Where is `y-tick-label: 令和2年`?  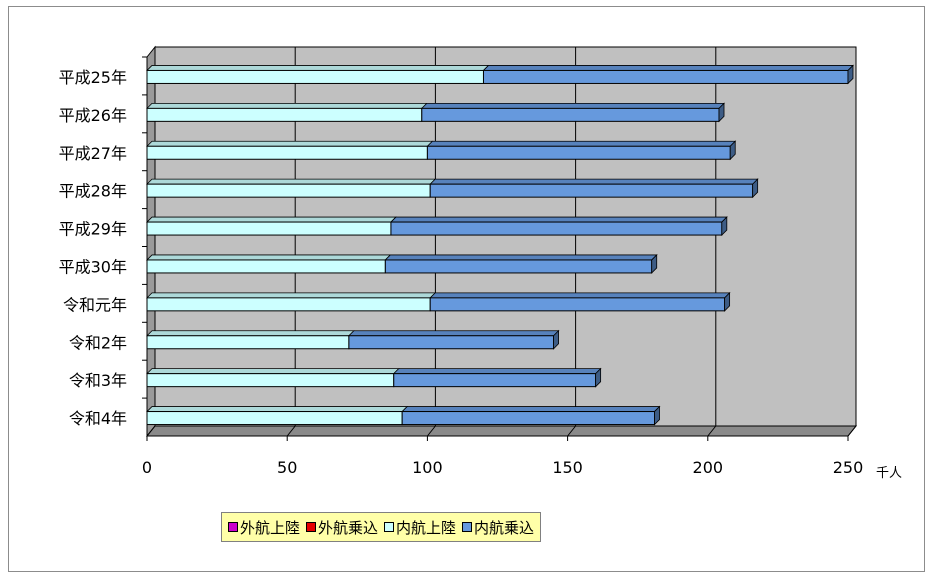 y-tick-label: 令和2年 is located at coordinates (98, 342).